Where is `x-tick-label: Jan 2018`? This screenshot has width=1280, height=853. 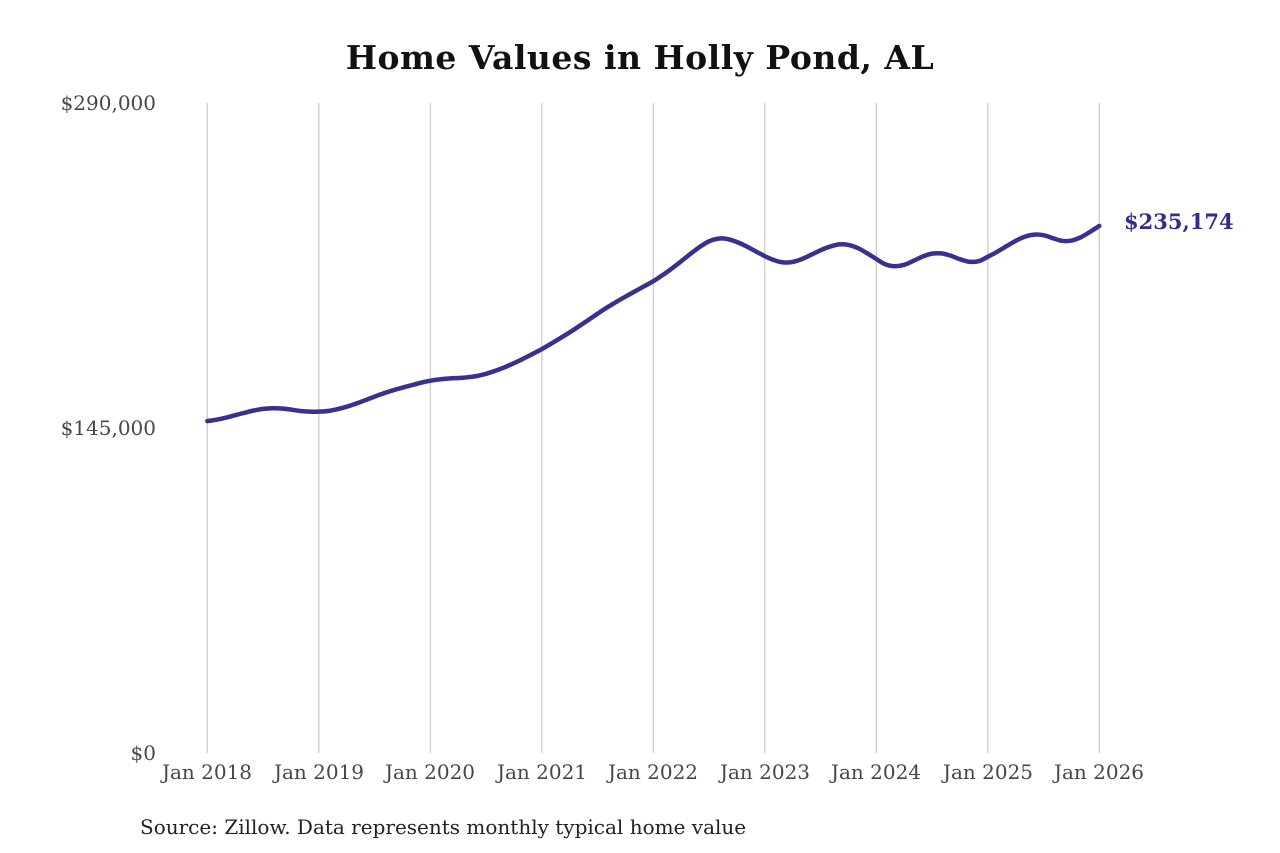
x-tick-label: Jan 2018 is located at coordinates (207, 772).